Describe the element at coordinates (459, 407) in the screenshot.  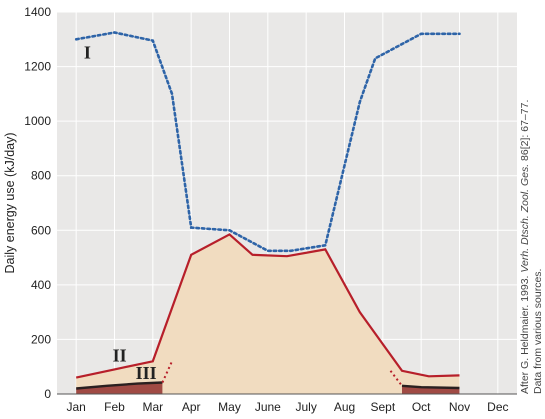
I see `x-tick-label-nov: Nov` at that location.